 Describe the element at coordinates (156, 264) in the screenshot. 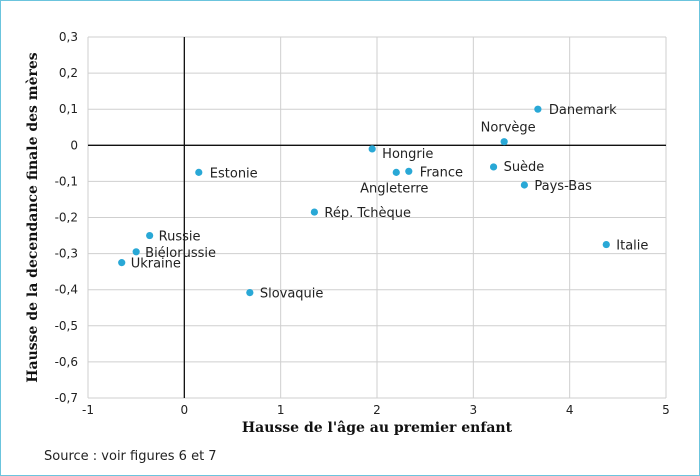

I see `point-label: Ukraine` at that location.